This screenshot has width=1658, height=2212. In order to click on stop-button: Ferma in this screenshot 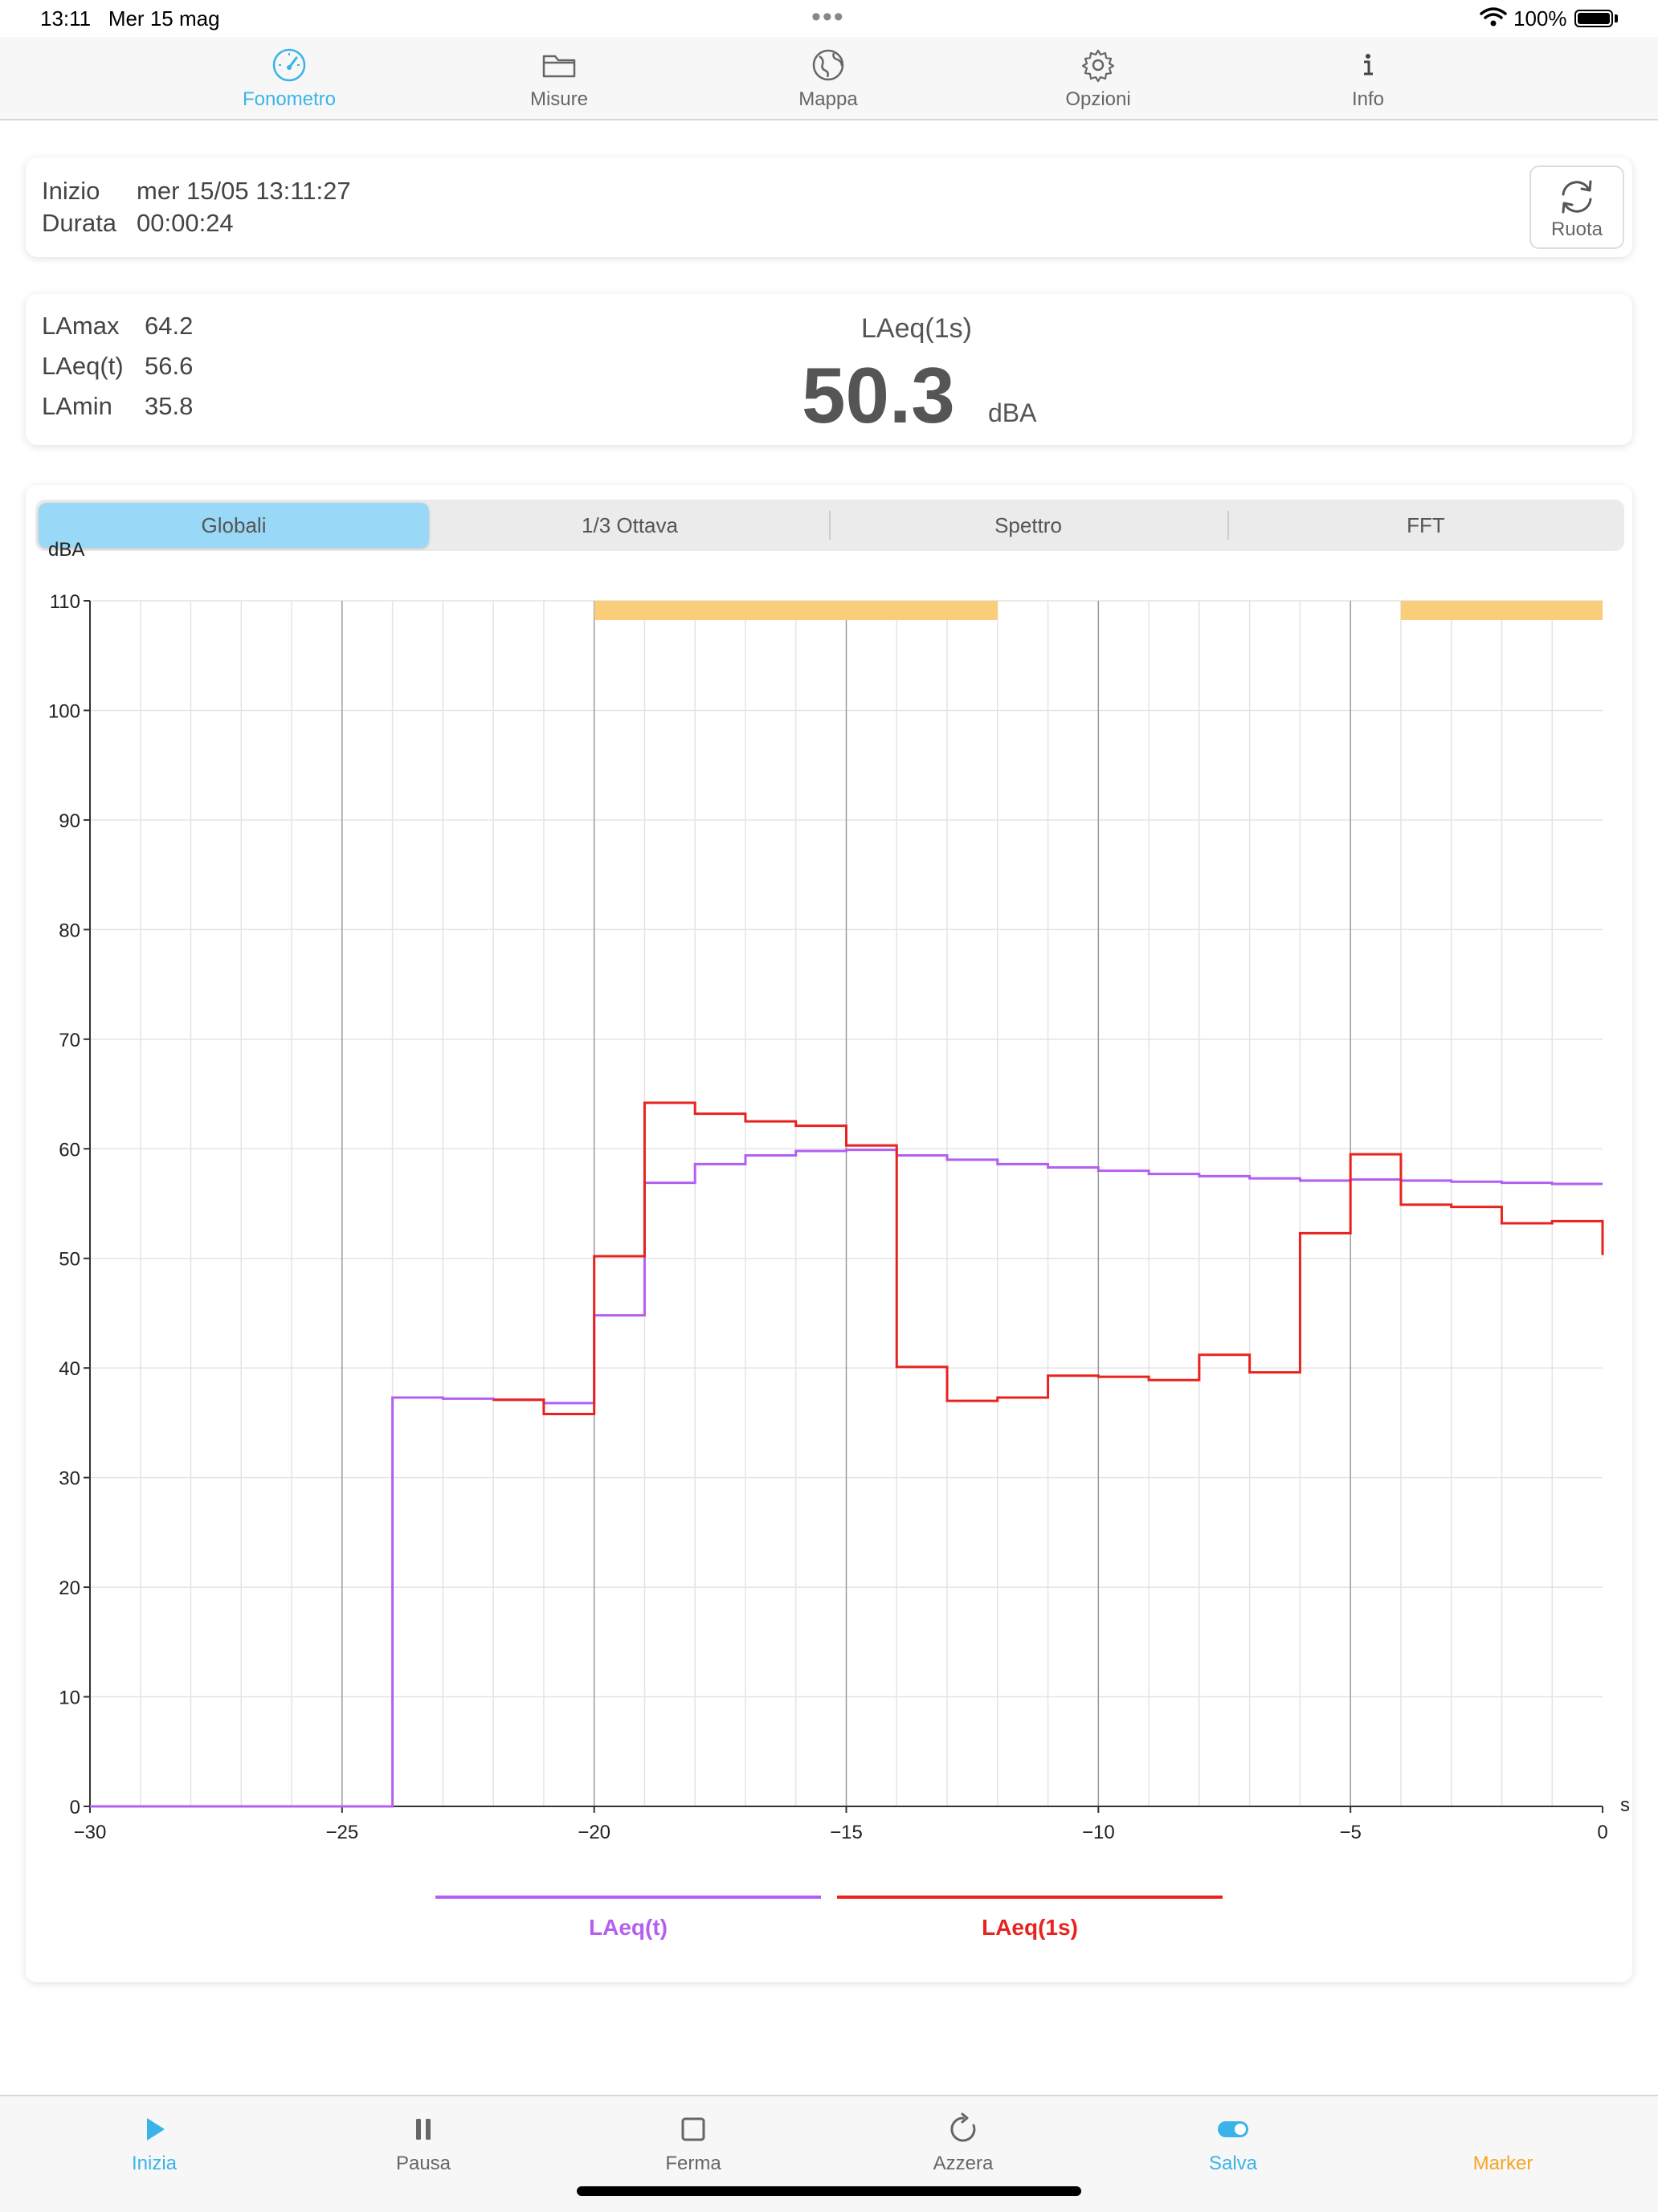, I will do `click(693, 2143)`.